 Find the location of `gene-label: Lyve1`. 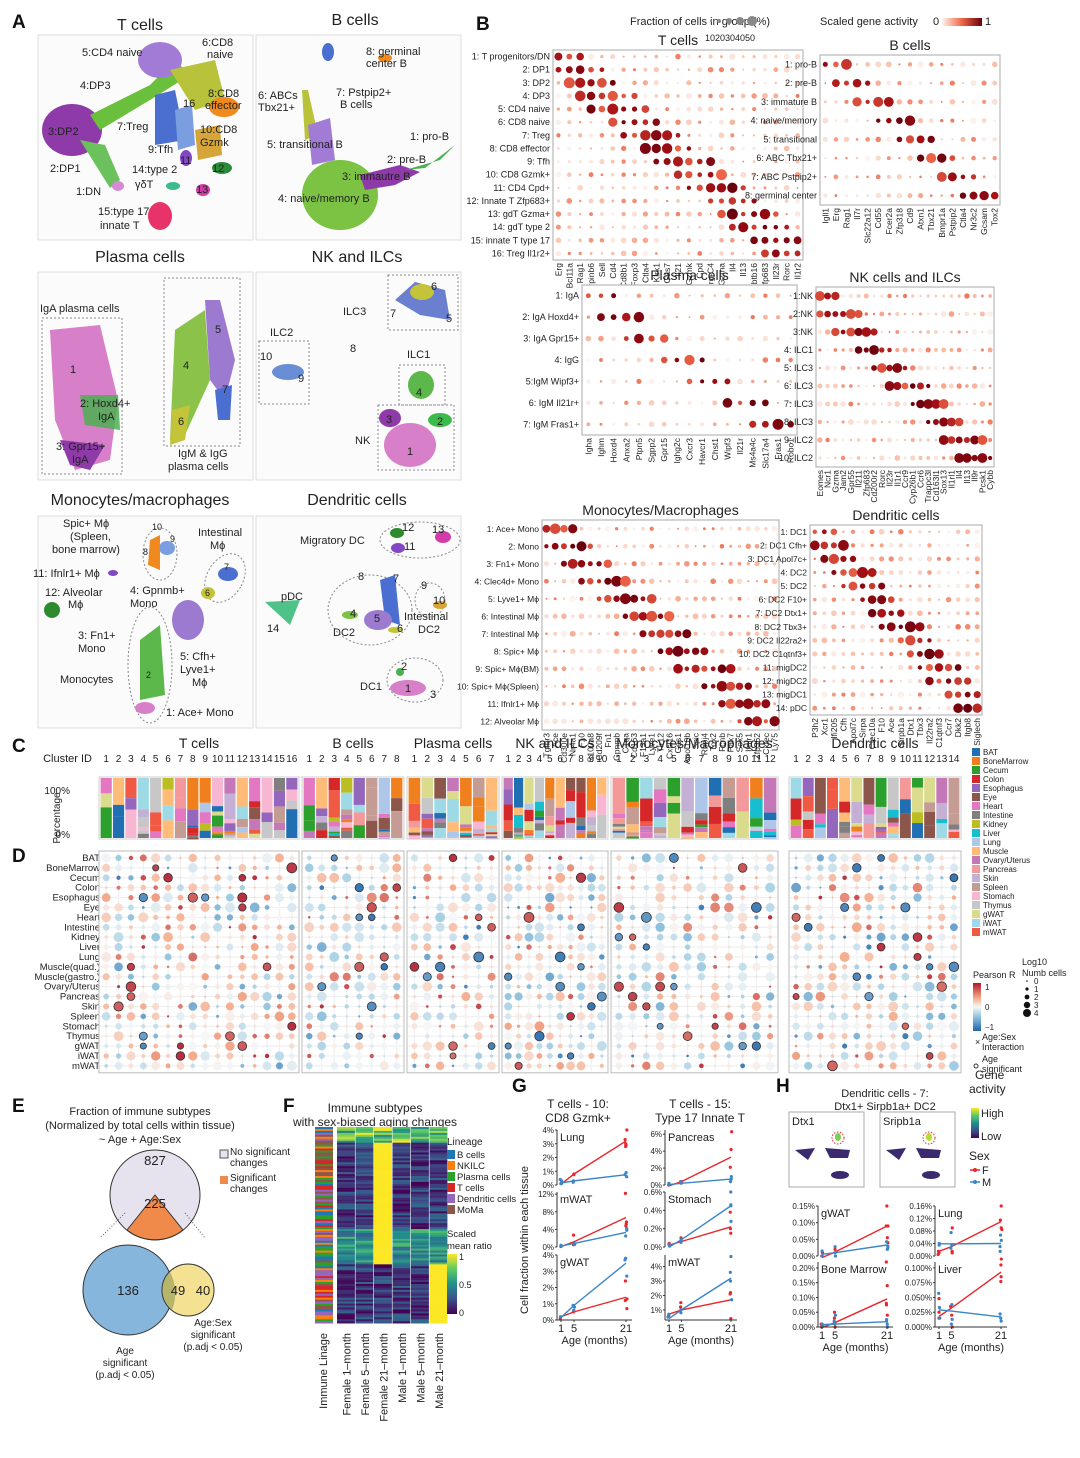

gene-label: Lyve1 is located at coordinates (652, 744).